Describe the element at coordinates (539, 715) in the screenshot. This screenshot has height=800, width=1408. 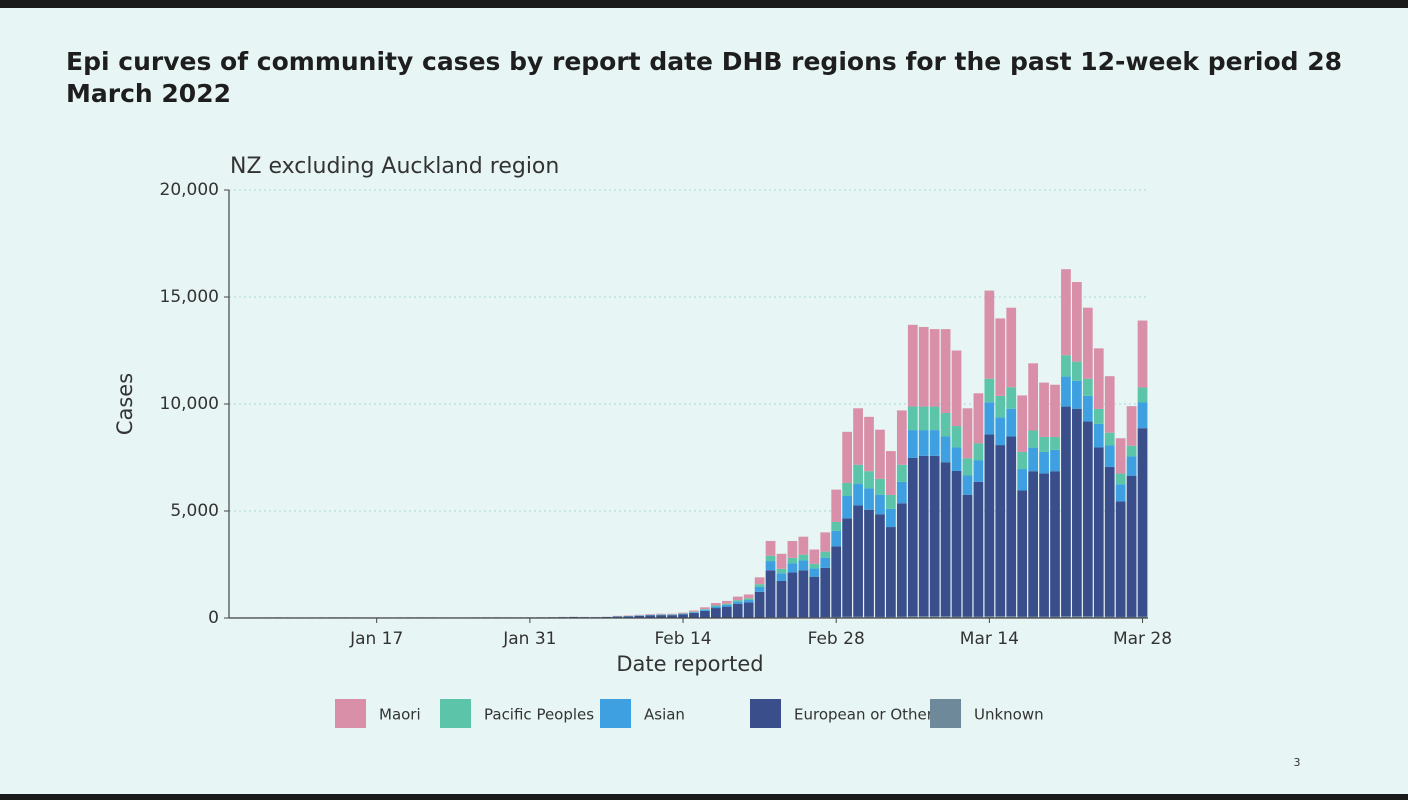
I see `legend-label: Pacific Peoples` at that location.